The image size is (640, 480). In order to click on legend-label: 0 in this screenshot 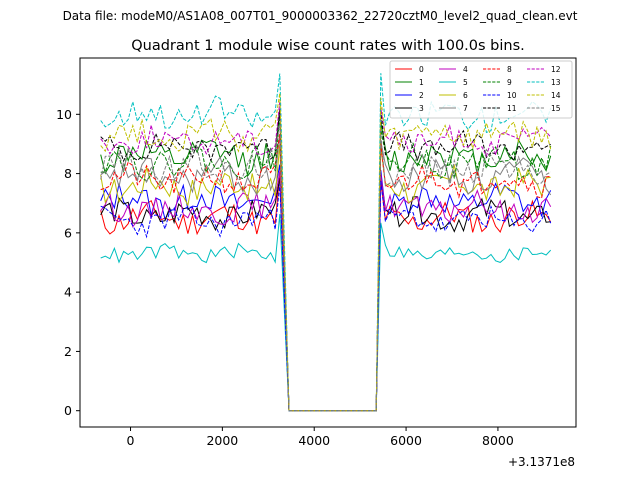, I will do `click(421, 69)`.